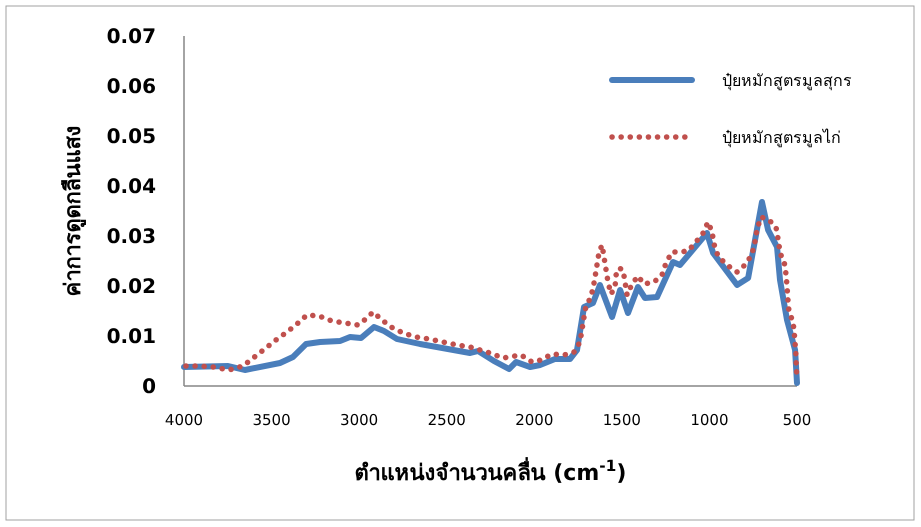 The width and height of the screenshot is (921, 527). I want to click on x-tick-label: 500, so click(797, 420).